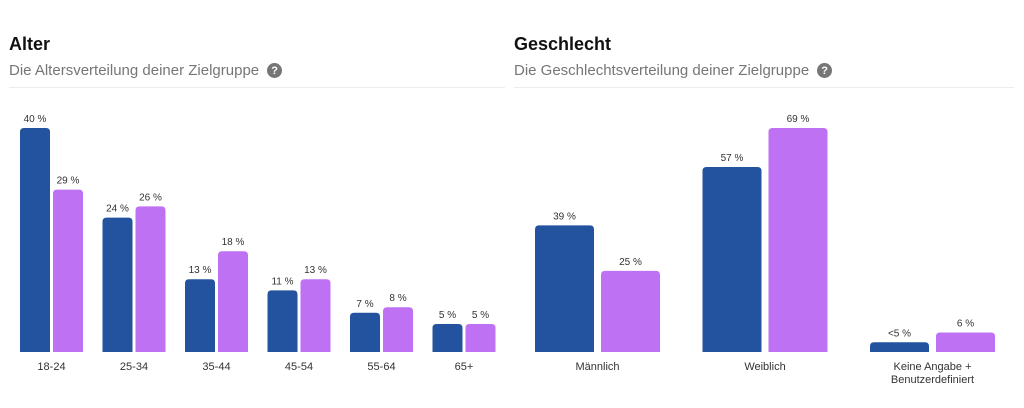 The image size is (1024, 408). Describe the element at coordinates (51, 367) in the screenshot. I see `age-category-label-0: 18-24` at that location.